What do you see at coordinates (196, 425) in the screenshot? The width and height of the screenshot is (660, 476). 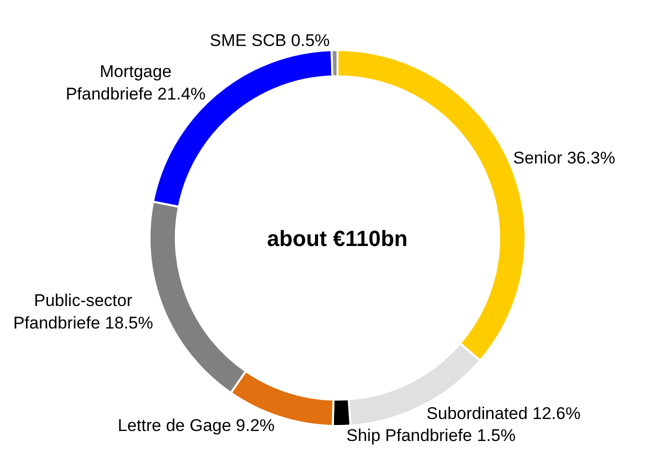 I see `slice-label: Lettre de Gage 9.2%` at bounding box center [196, 425].